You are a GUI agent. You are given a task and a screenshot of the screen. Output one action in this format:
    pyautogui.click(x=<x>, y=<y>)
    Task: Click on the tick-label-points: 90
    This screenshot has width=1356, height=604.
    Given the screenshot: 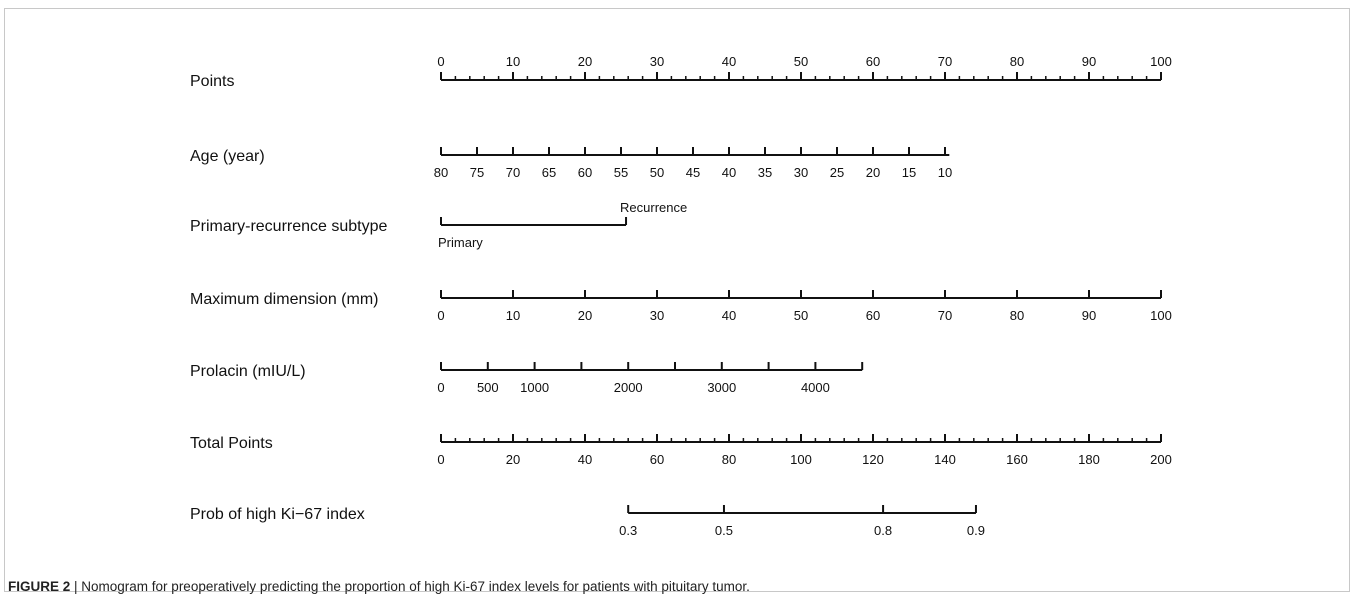 What is the action you would take?
    pyautogui.click(x=1089, y=61)
    